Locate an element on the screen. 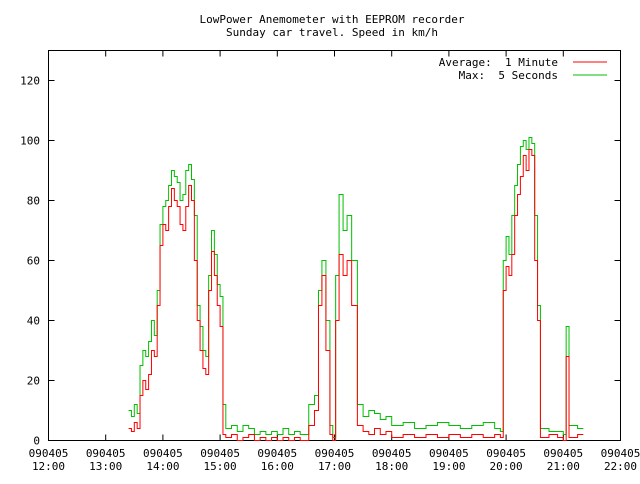 The height and width of the screenshot is (484, 640). chart-title: LowPower Anemometer with EEPROM recorder is located at coordinates (332, 19).